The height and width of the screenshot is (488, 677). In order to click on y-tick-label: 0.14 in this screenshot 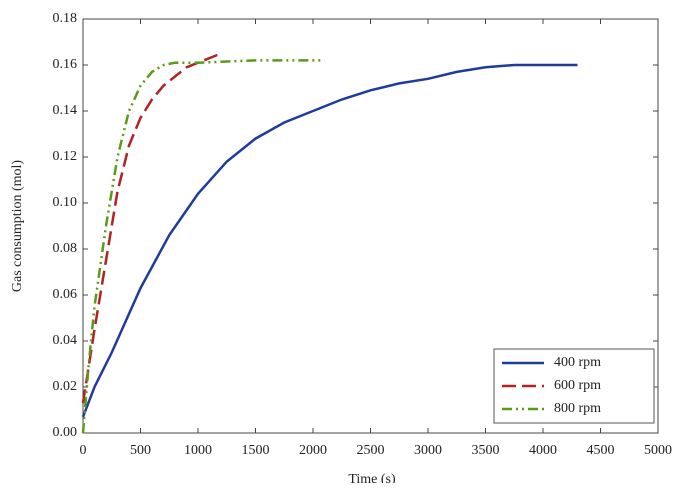, I will do `click(65, 110)`.